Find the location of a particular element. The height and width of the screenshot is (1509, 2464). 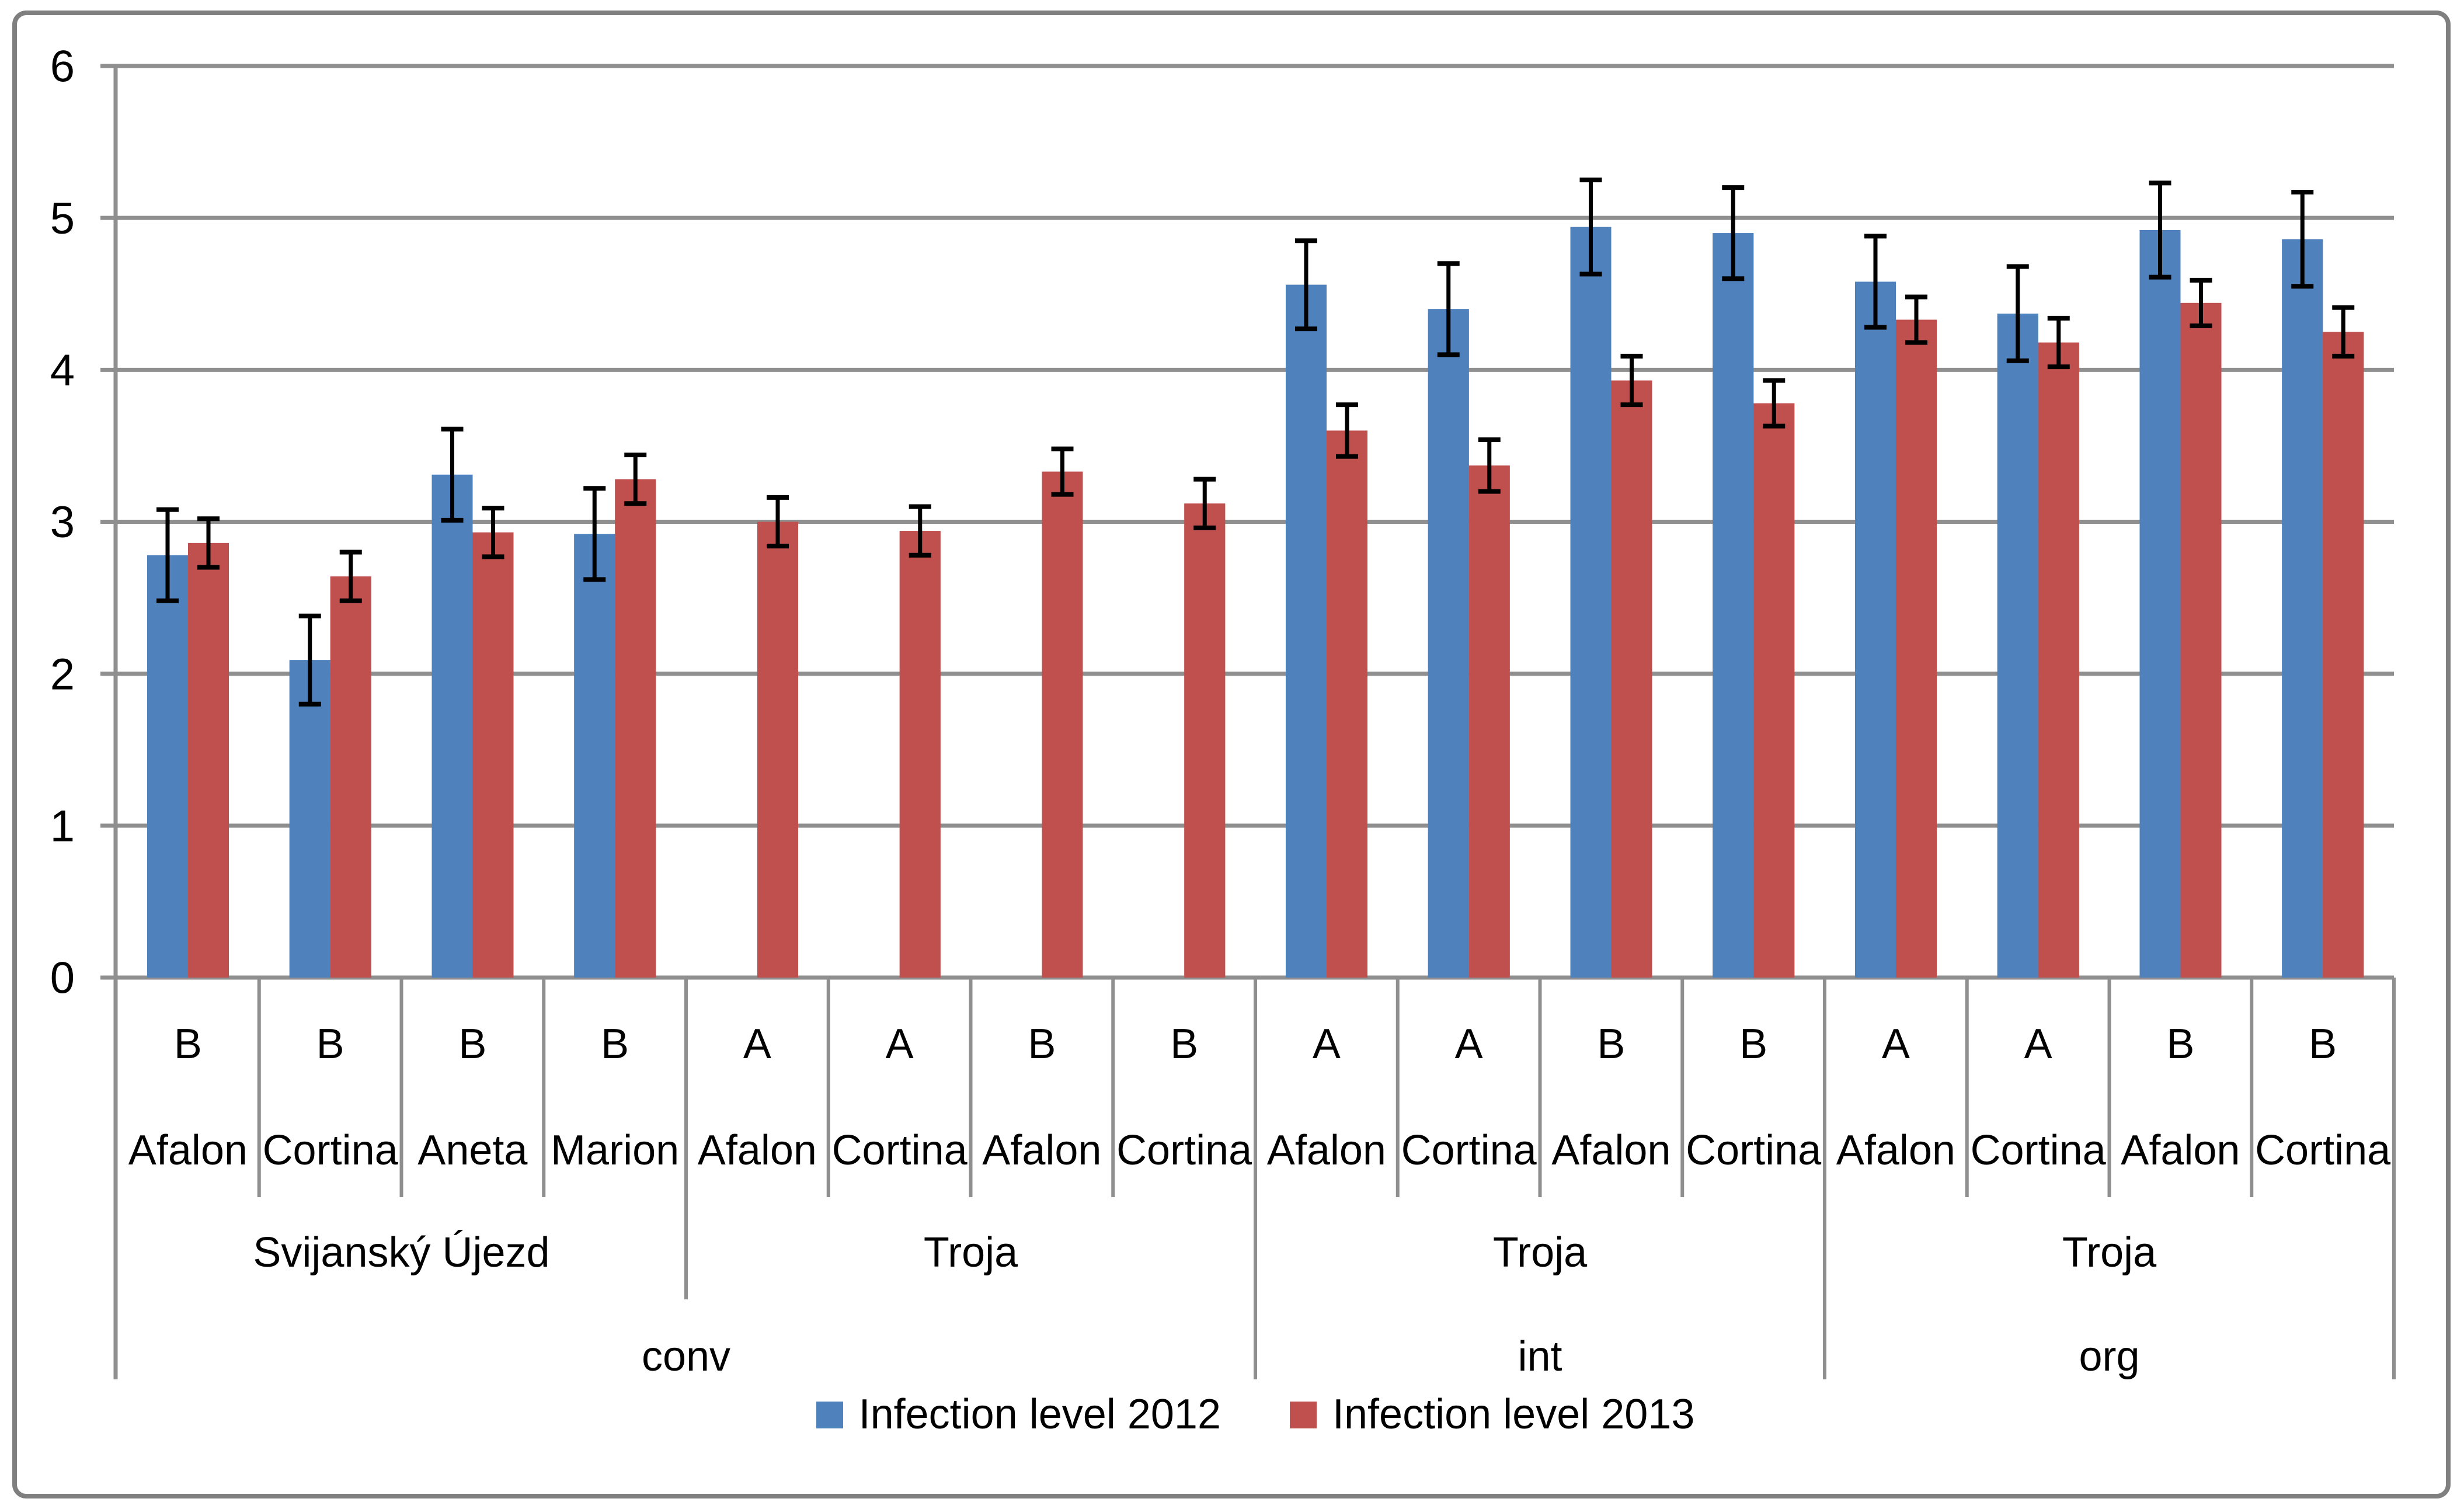

legend-label-2013: Infection level 2013 is located at coordinates (1513, 1414).